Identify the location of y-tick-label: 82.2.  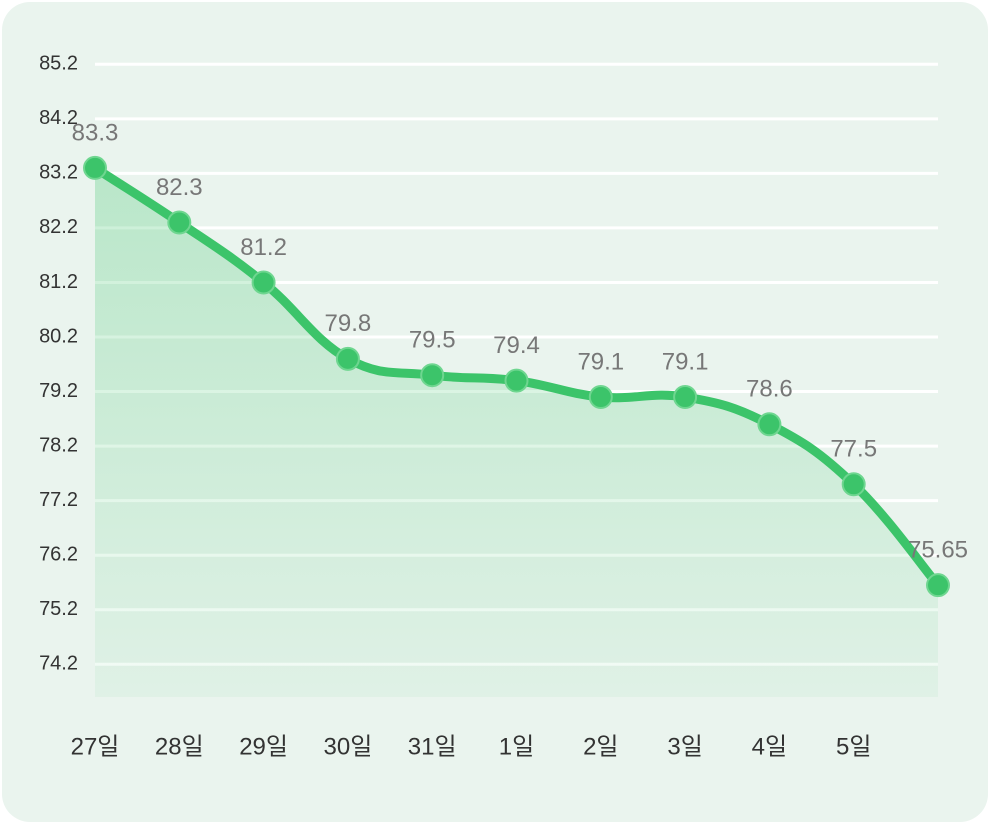
(58, 227).